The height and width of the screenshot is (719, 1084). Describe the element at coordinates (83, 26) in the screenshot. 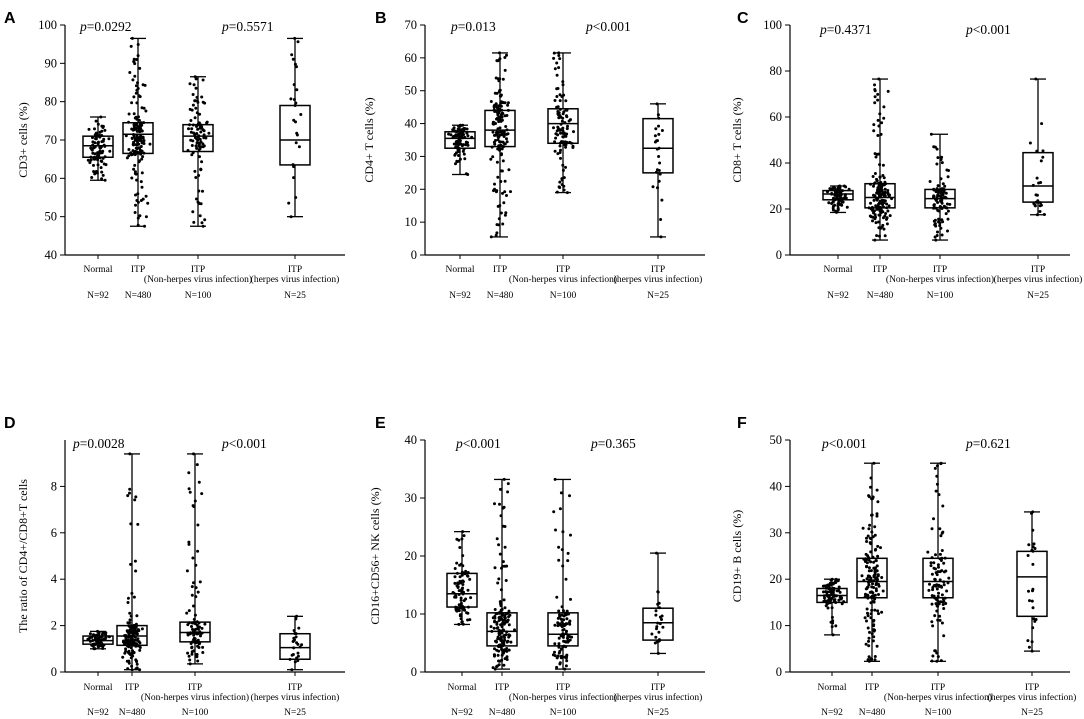

I see `p-symbol: p` at that location.